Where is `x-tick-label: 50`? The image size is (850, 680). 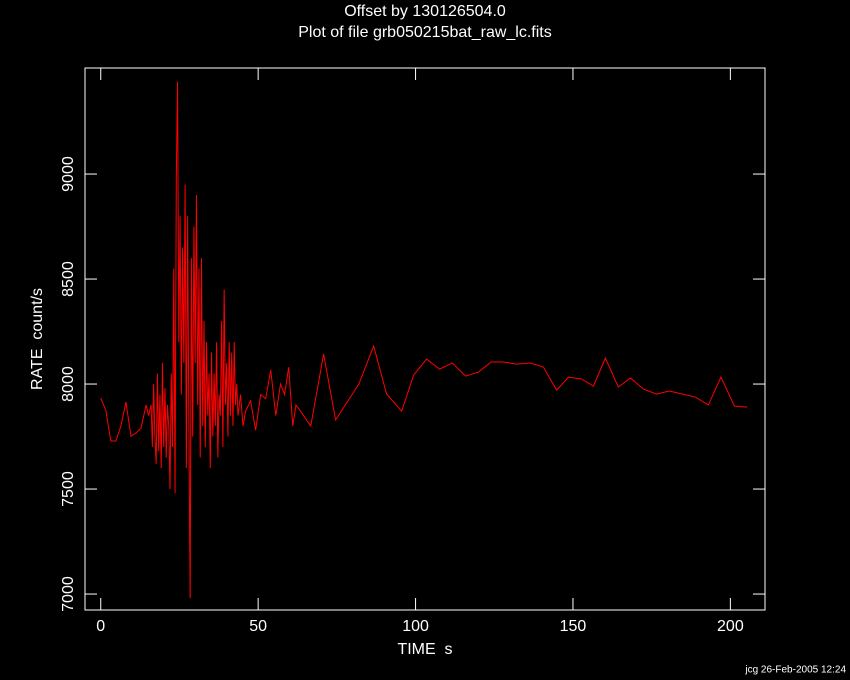
x-tick-label: 50 is located at coordinates (258, 626).